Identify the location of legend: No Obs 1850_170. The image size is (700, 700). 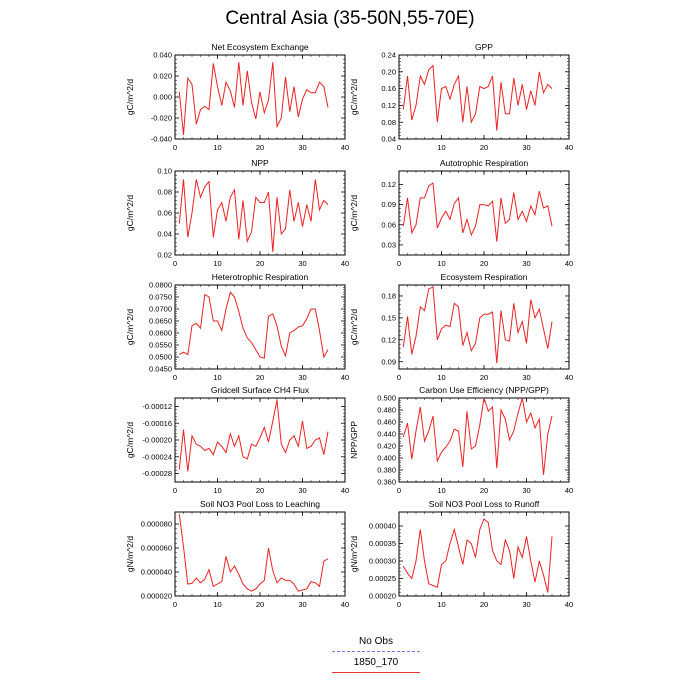
(376, 657).